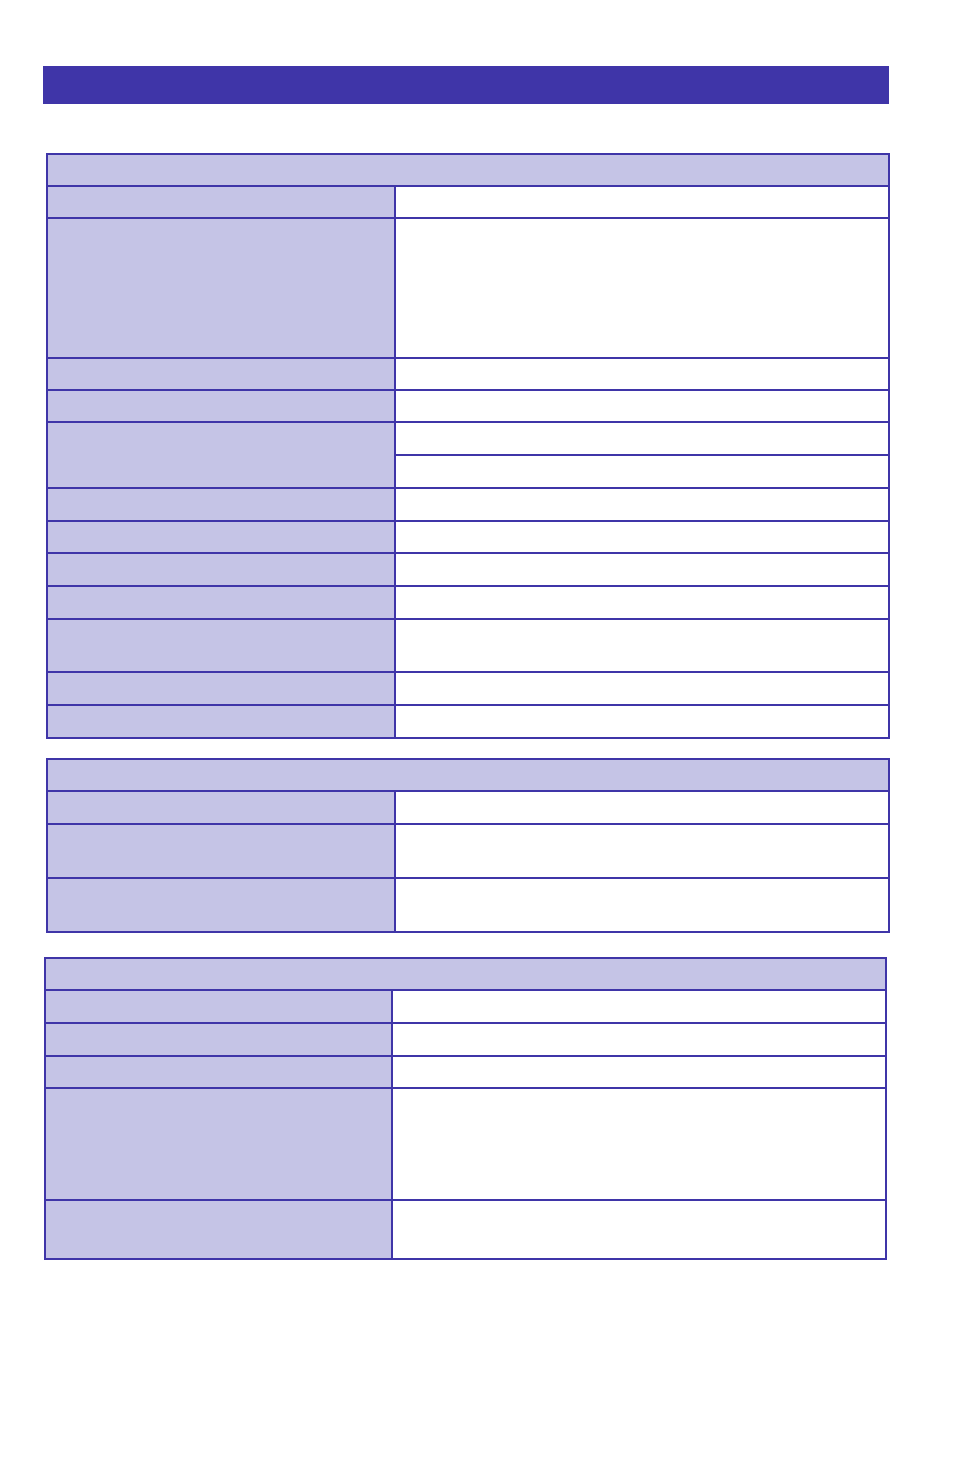 Image resolution: width=954 pixels, height=1474 pixels. I want to click on title-banner, so click(466, 85).